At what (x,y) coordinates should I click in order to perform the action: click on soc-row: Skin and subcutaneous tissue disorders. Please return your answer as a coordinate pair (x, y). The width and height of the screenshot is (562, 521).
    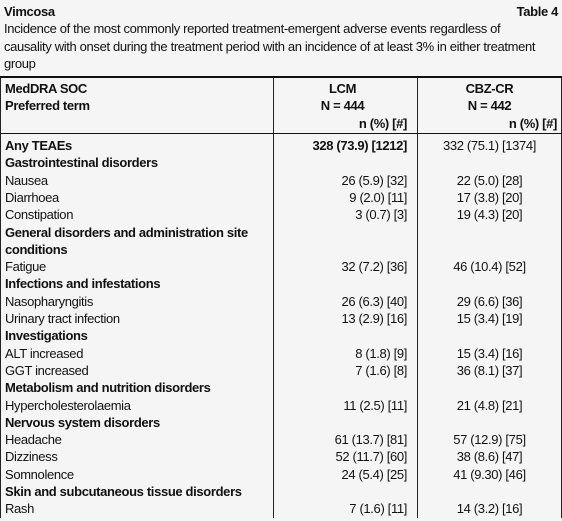
    Looking at the image, I should click on (281, 492).